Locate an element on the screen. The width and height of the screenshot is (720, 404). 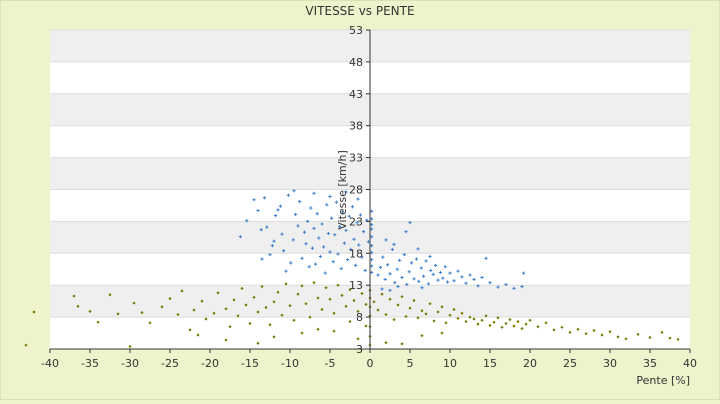
y-tick-label: 33 is located at coordinates (356, 158).